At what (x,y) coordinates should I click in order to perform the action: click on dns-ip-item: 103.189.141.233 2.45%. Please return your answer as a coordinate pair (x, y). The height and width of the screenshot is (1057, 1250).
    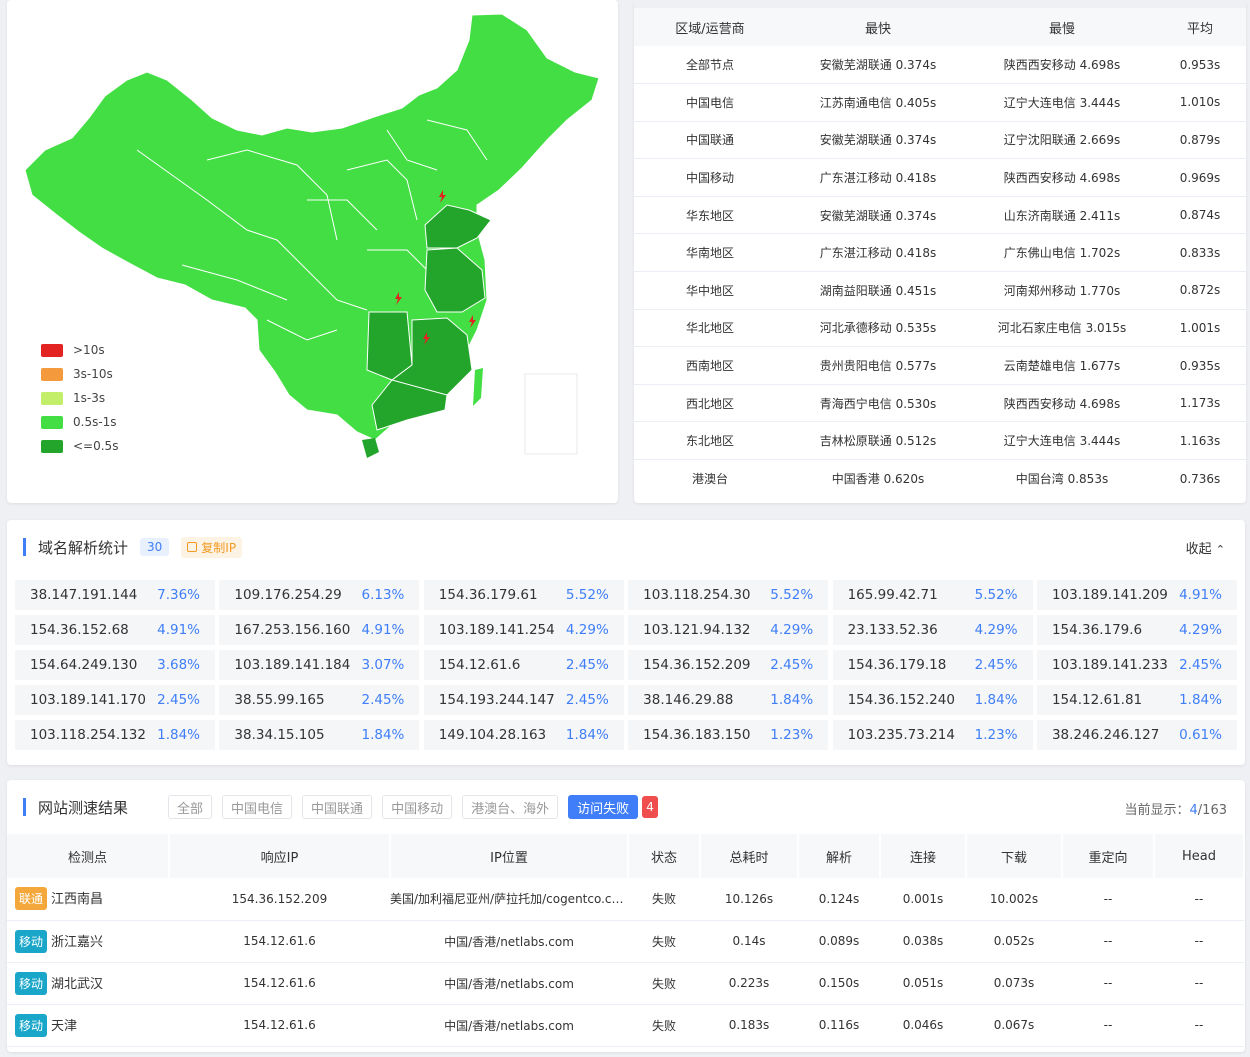
    Looking at the image, I should click on (1136, 665).